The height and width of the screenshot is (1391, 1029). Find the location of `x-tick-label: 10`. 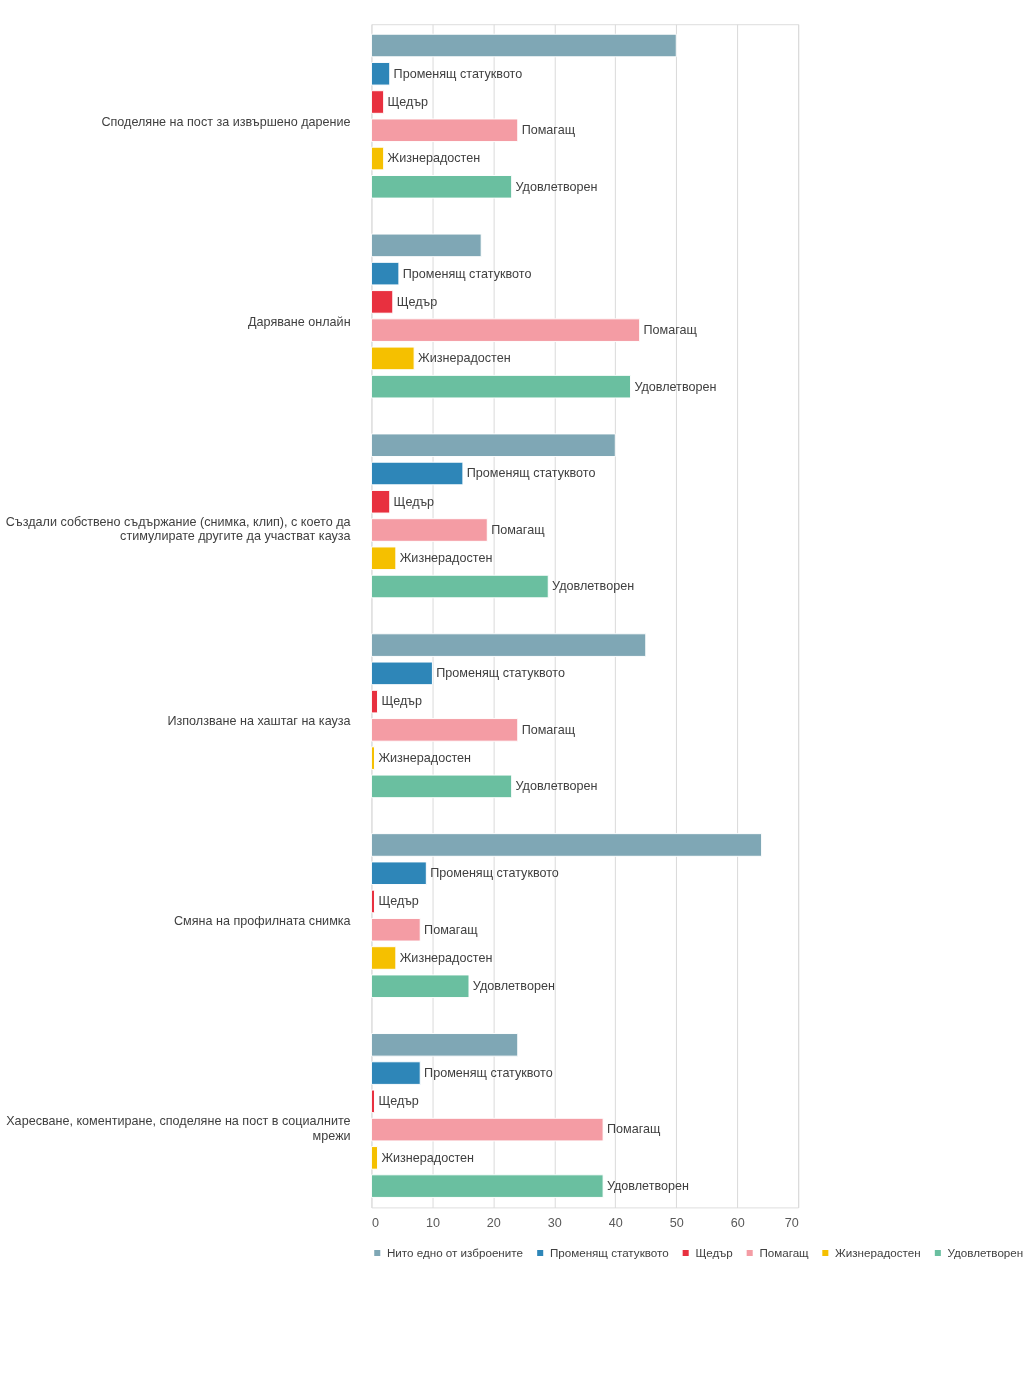

x-tick-label: 10 is located at coordinates (432, 1223).